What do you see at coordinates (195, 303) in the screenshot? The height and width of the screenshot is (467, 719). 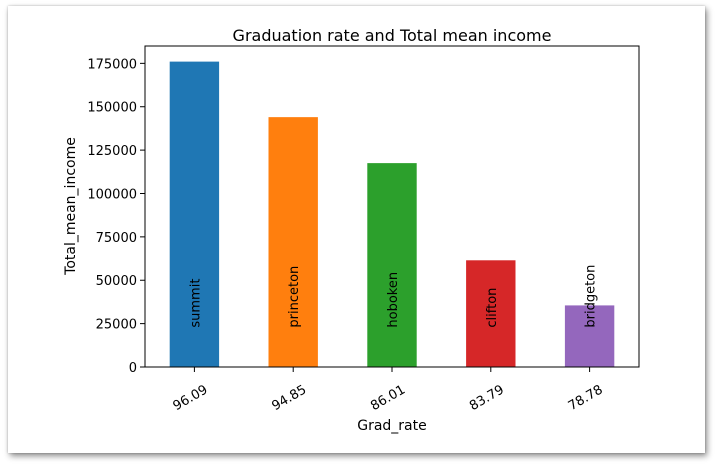 I see `bar-label-summit: summit` at bounding box center [195, 303].